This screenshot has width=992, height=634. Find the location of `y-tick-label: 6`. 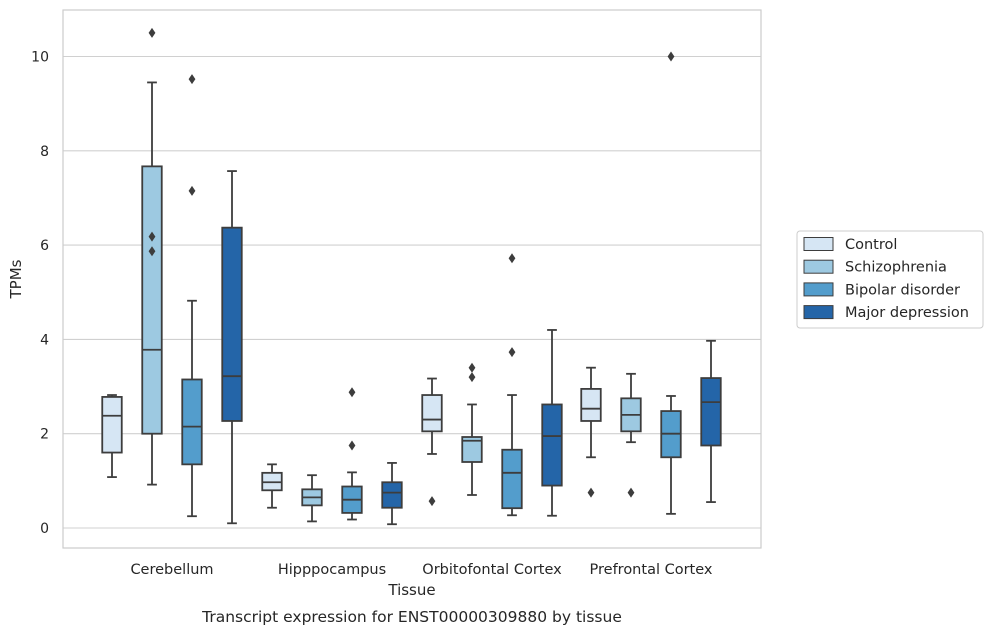

y-tick-label: 6 is located at coordinates (44, 246).